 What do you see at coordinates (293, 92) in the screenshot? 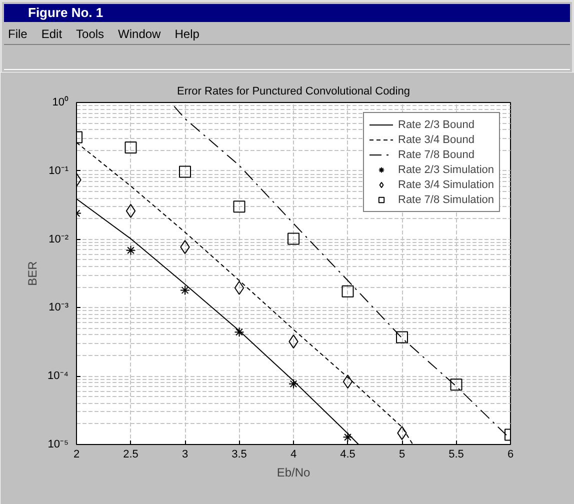
I see `chart-title: Error Rates for Punctured Convolutional Coding` at bounding box center [293, 92].